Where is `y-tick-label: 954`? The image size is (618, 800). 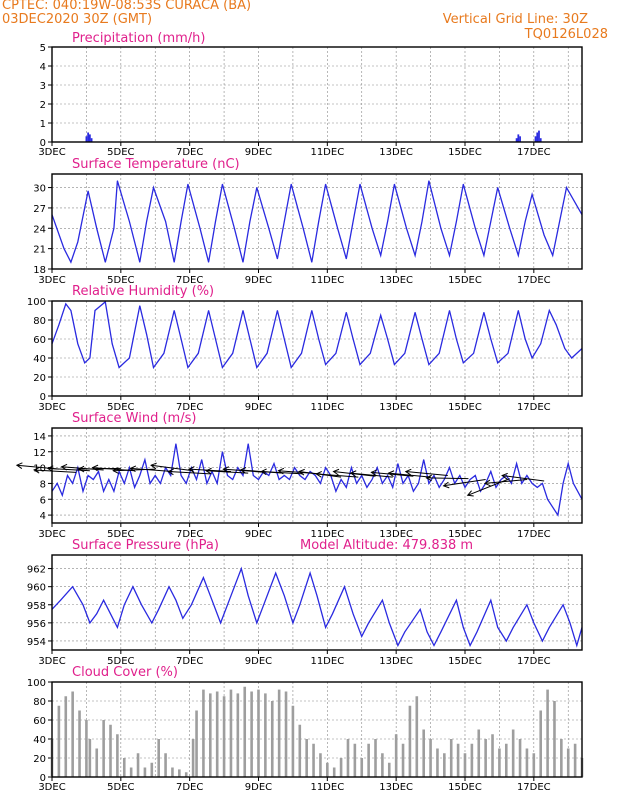 y-tick-label: 954 is located at coordinates (36, 642).